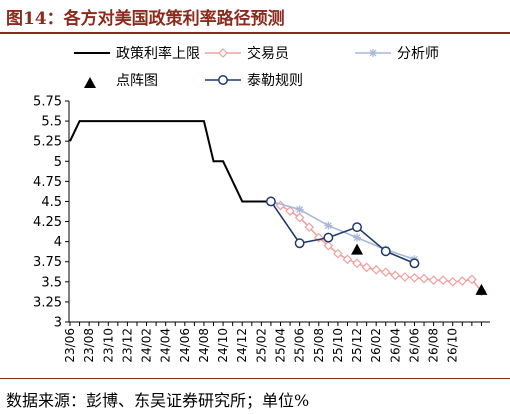 The width and height of the screenshot is (510, 414). Describe the element at coordinates (357, 345) in the screenshot. I see `x-tick-label: 25/12` at that location.